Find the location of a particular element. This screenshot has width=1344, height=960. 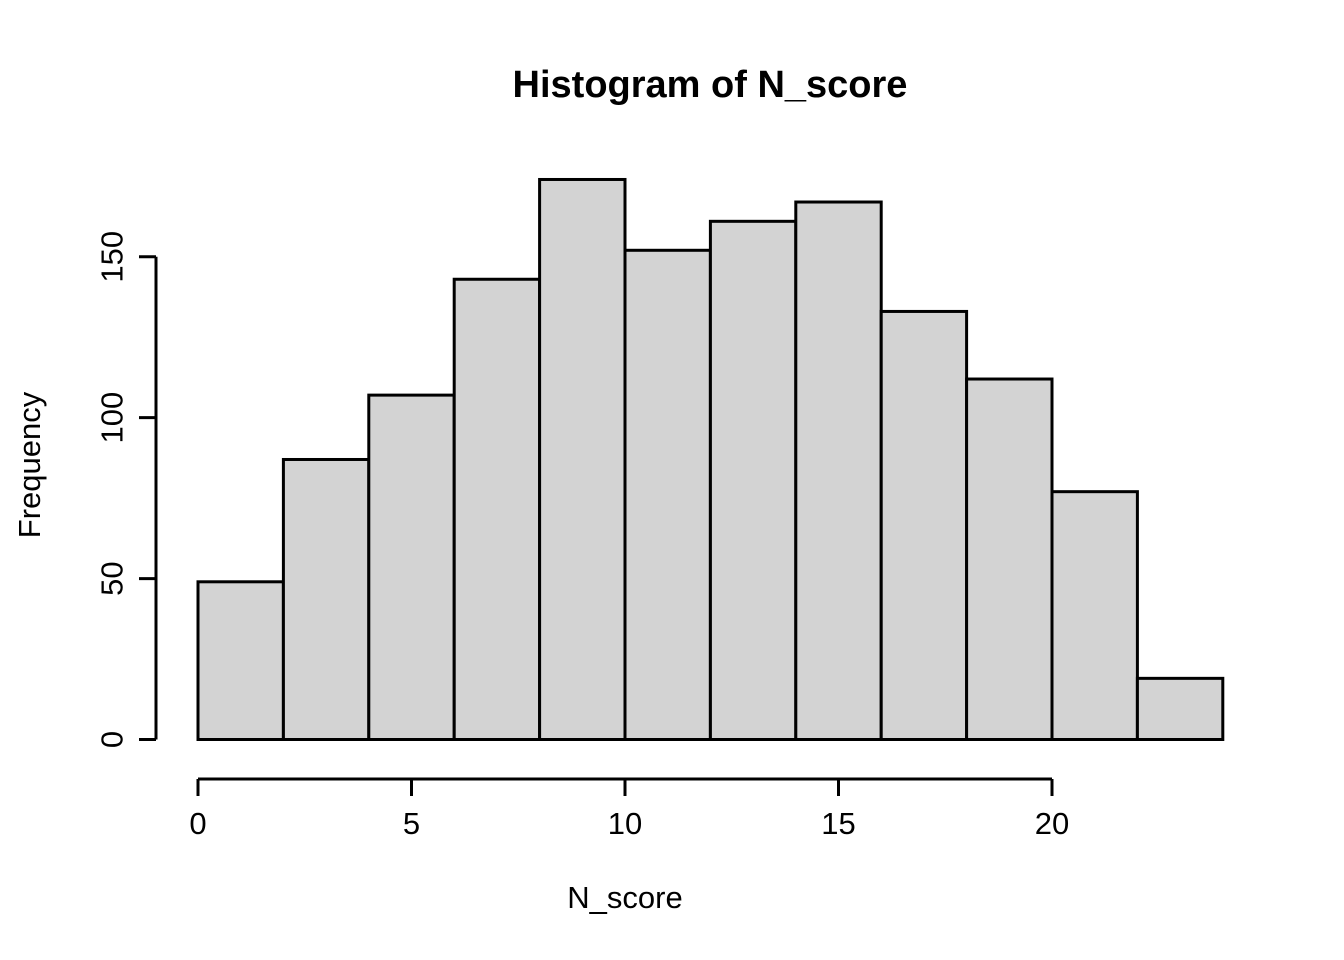

x-tick-label: 10 is located at coordinates (625, 823).